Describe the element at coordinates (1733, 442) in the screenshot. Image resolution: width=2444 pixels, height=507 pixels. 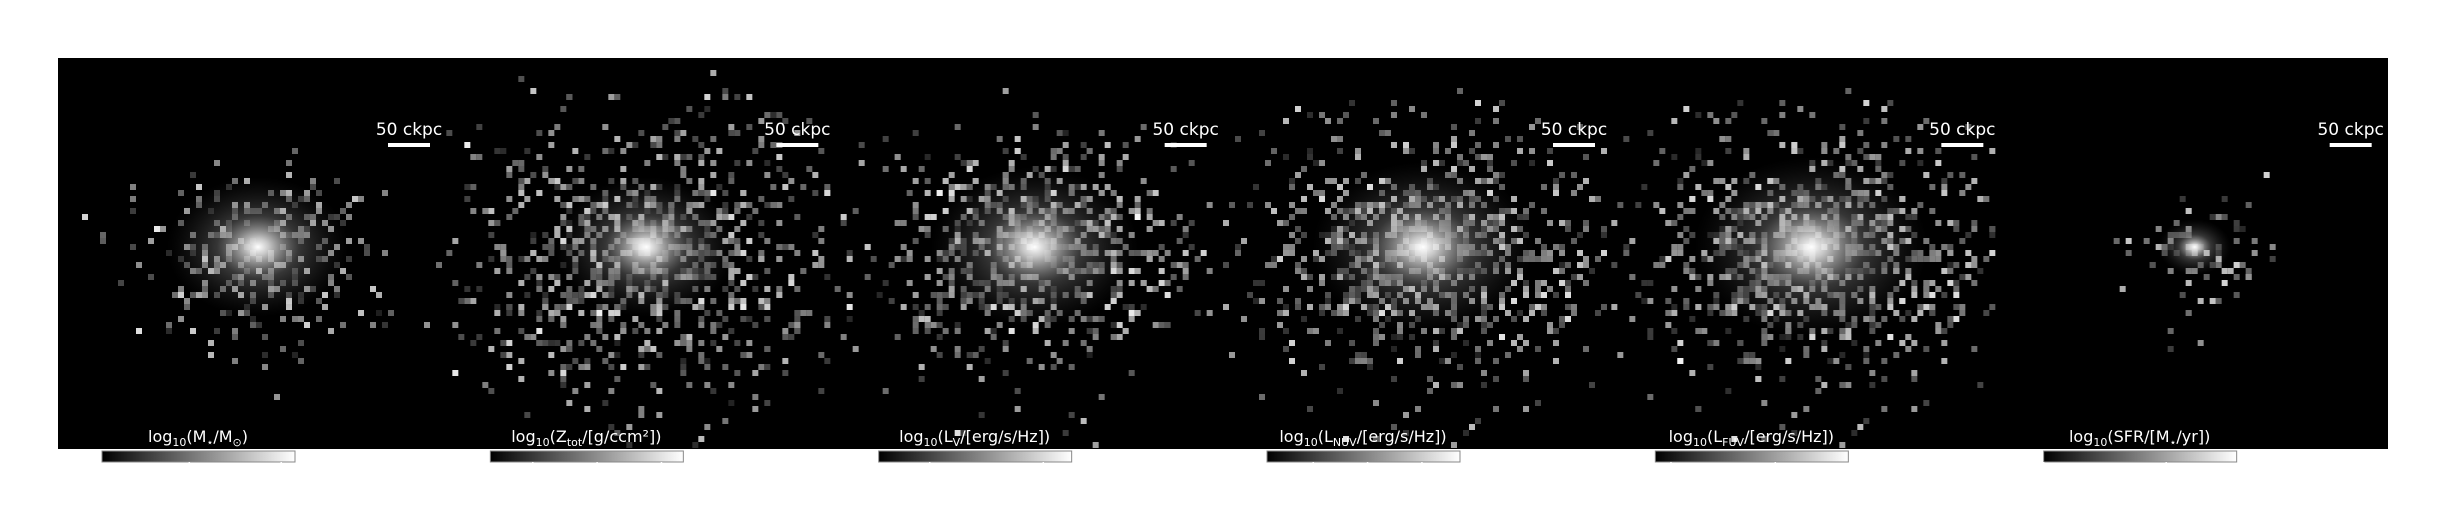
I see `label-subscript: FUV` at that location.